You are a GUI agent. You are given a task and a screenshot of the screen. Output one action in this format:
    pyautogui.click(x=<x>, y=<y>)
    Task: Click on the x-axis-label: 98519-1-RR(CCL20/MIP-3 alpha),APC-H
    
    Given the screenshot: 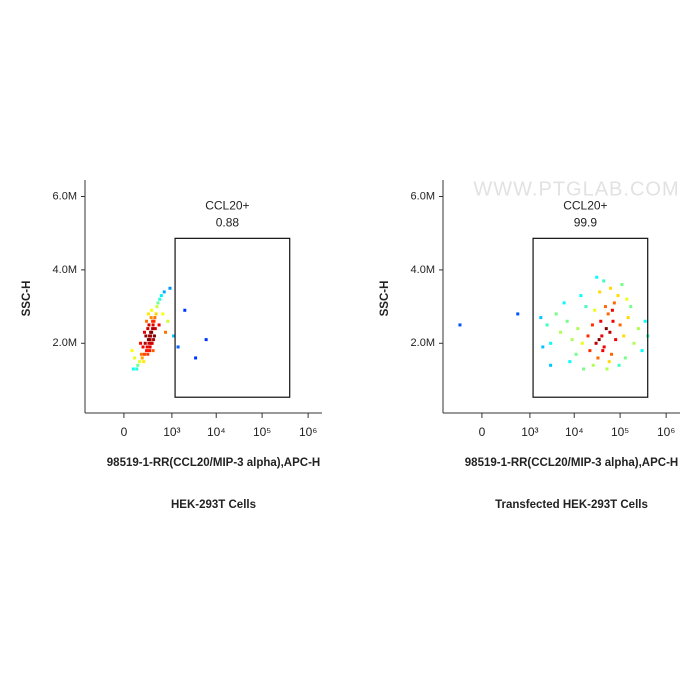 What is the action you would take?
    pyautogui.click(x=213, y=463)
    